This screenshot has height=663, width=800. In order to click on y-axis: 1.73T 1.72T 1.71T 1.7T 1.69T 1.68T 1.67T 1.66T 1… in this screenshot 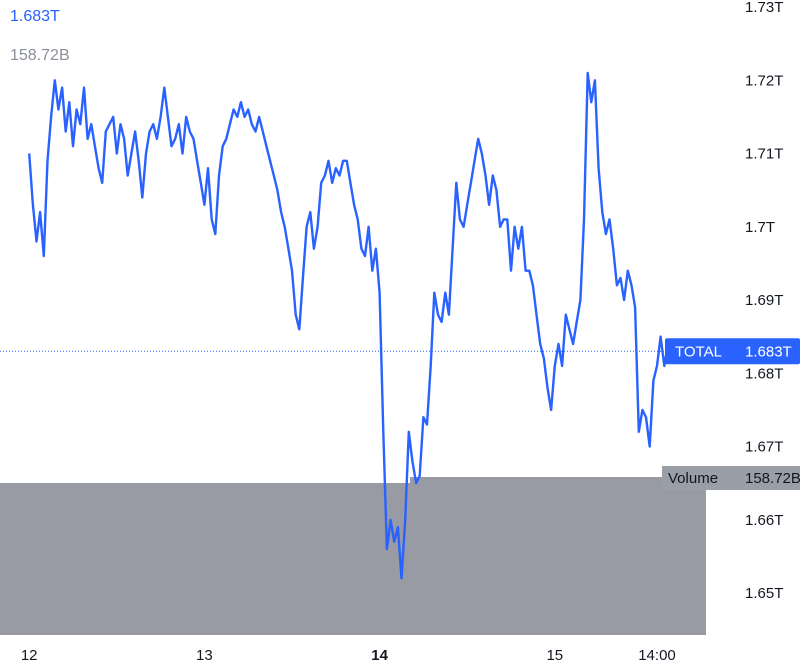, I will do `click(764, 301)`.